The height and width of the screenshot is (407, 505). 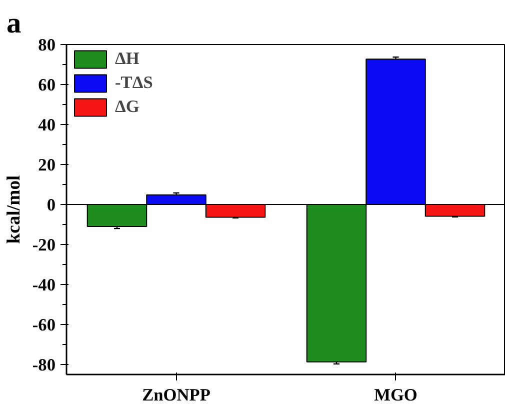 What do you see at coordinates (47, 45) in the screenshot?
I see `y-tick-label: 80` at bounding box center [47, 45].